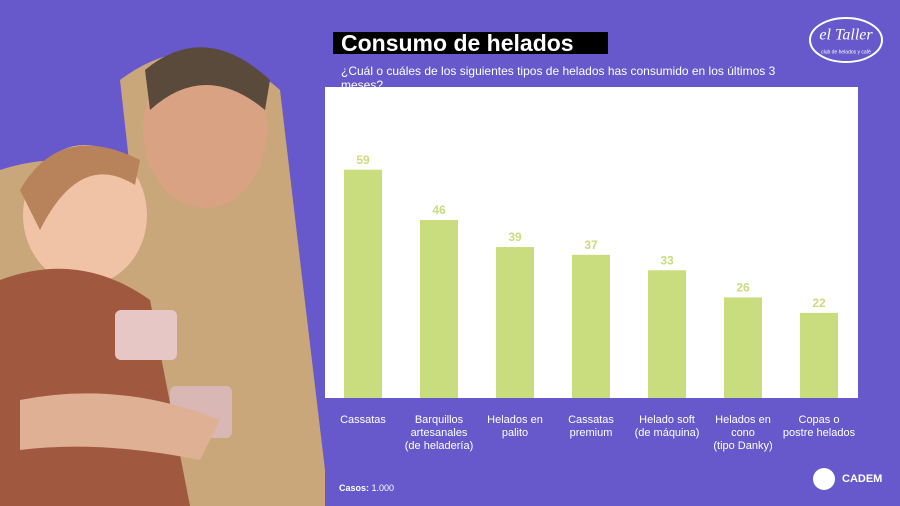 The height and width of the screenshot is (506, 900). I want to click on x-tick-label: Copas o postre helados, so click(819, 426).